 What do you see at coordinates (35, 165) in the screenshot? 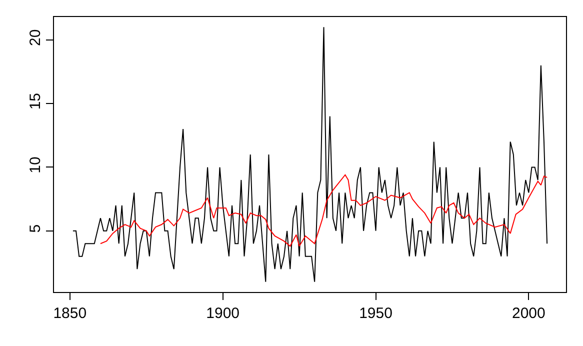
I see `y-tick-label: 10` at bounding box center [35, 165].